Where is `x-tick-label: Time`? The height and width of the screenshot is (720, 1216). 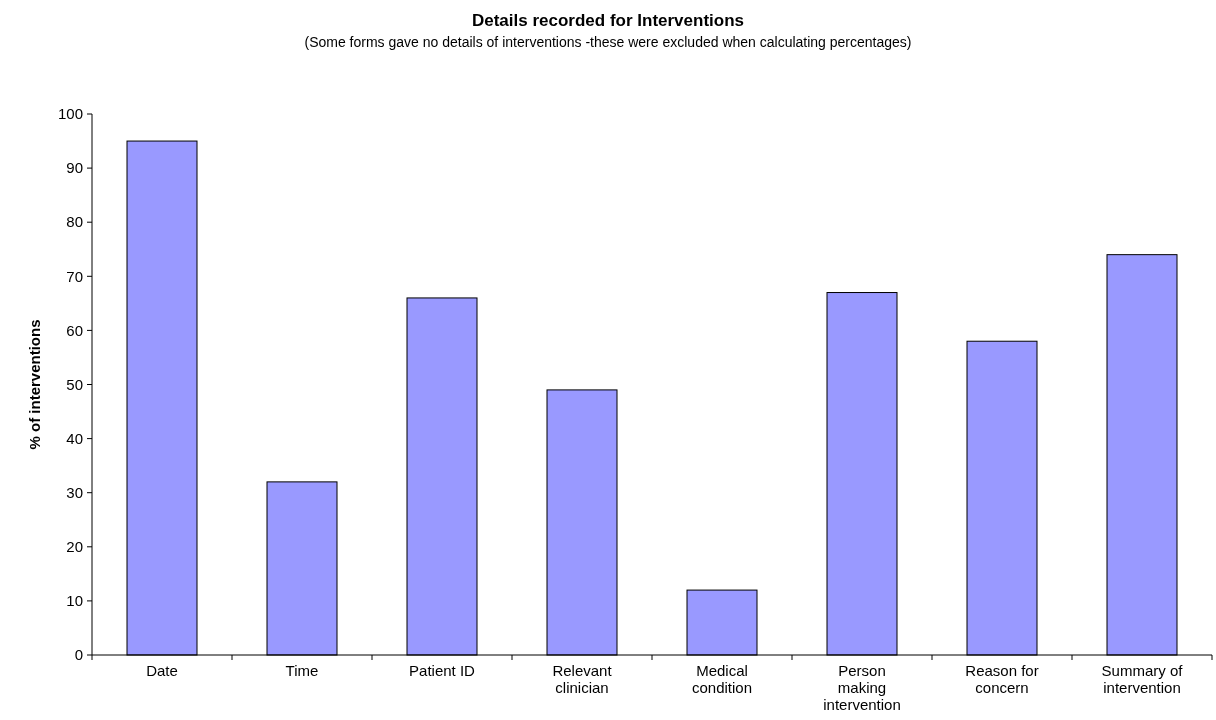 x-tick-label: Time is located at coordinates (302, 670).